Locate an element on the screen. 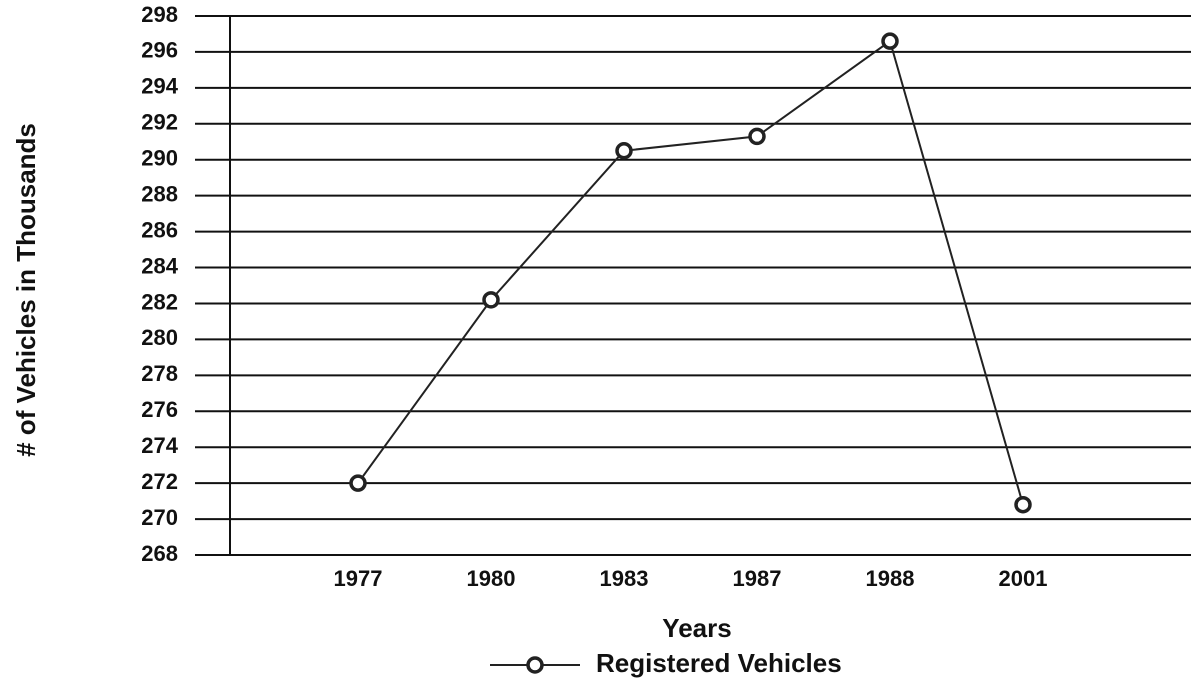 This screenshot has height=687, width=1191. y-tick-label: 274 is located at coordinates (159, 445).